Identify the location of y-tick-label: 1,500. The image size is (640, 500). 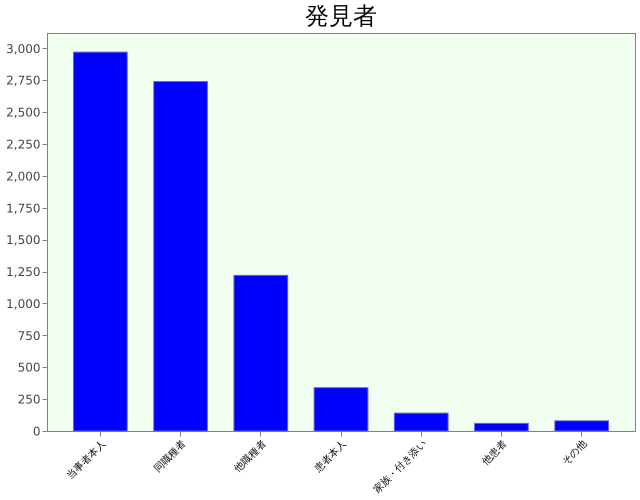
(23, 240).